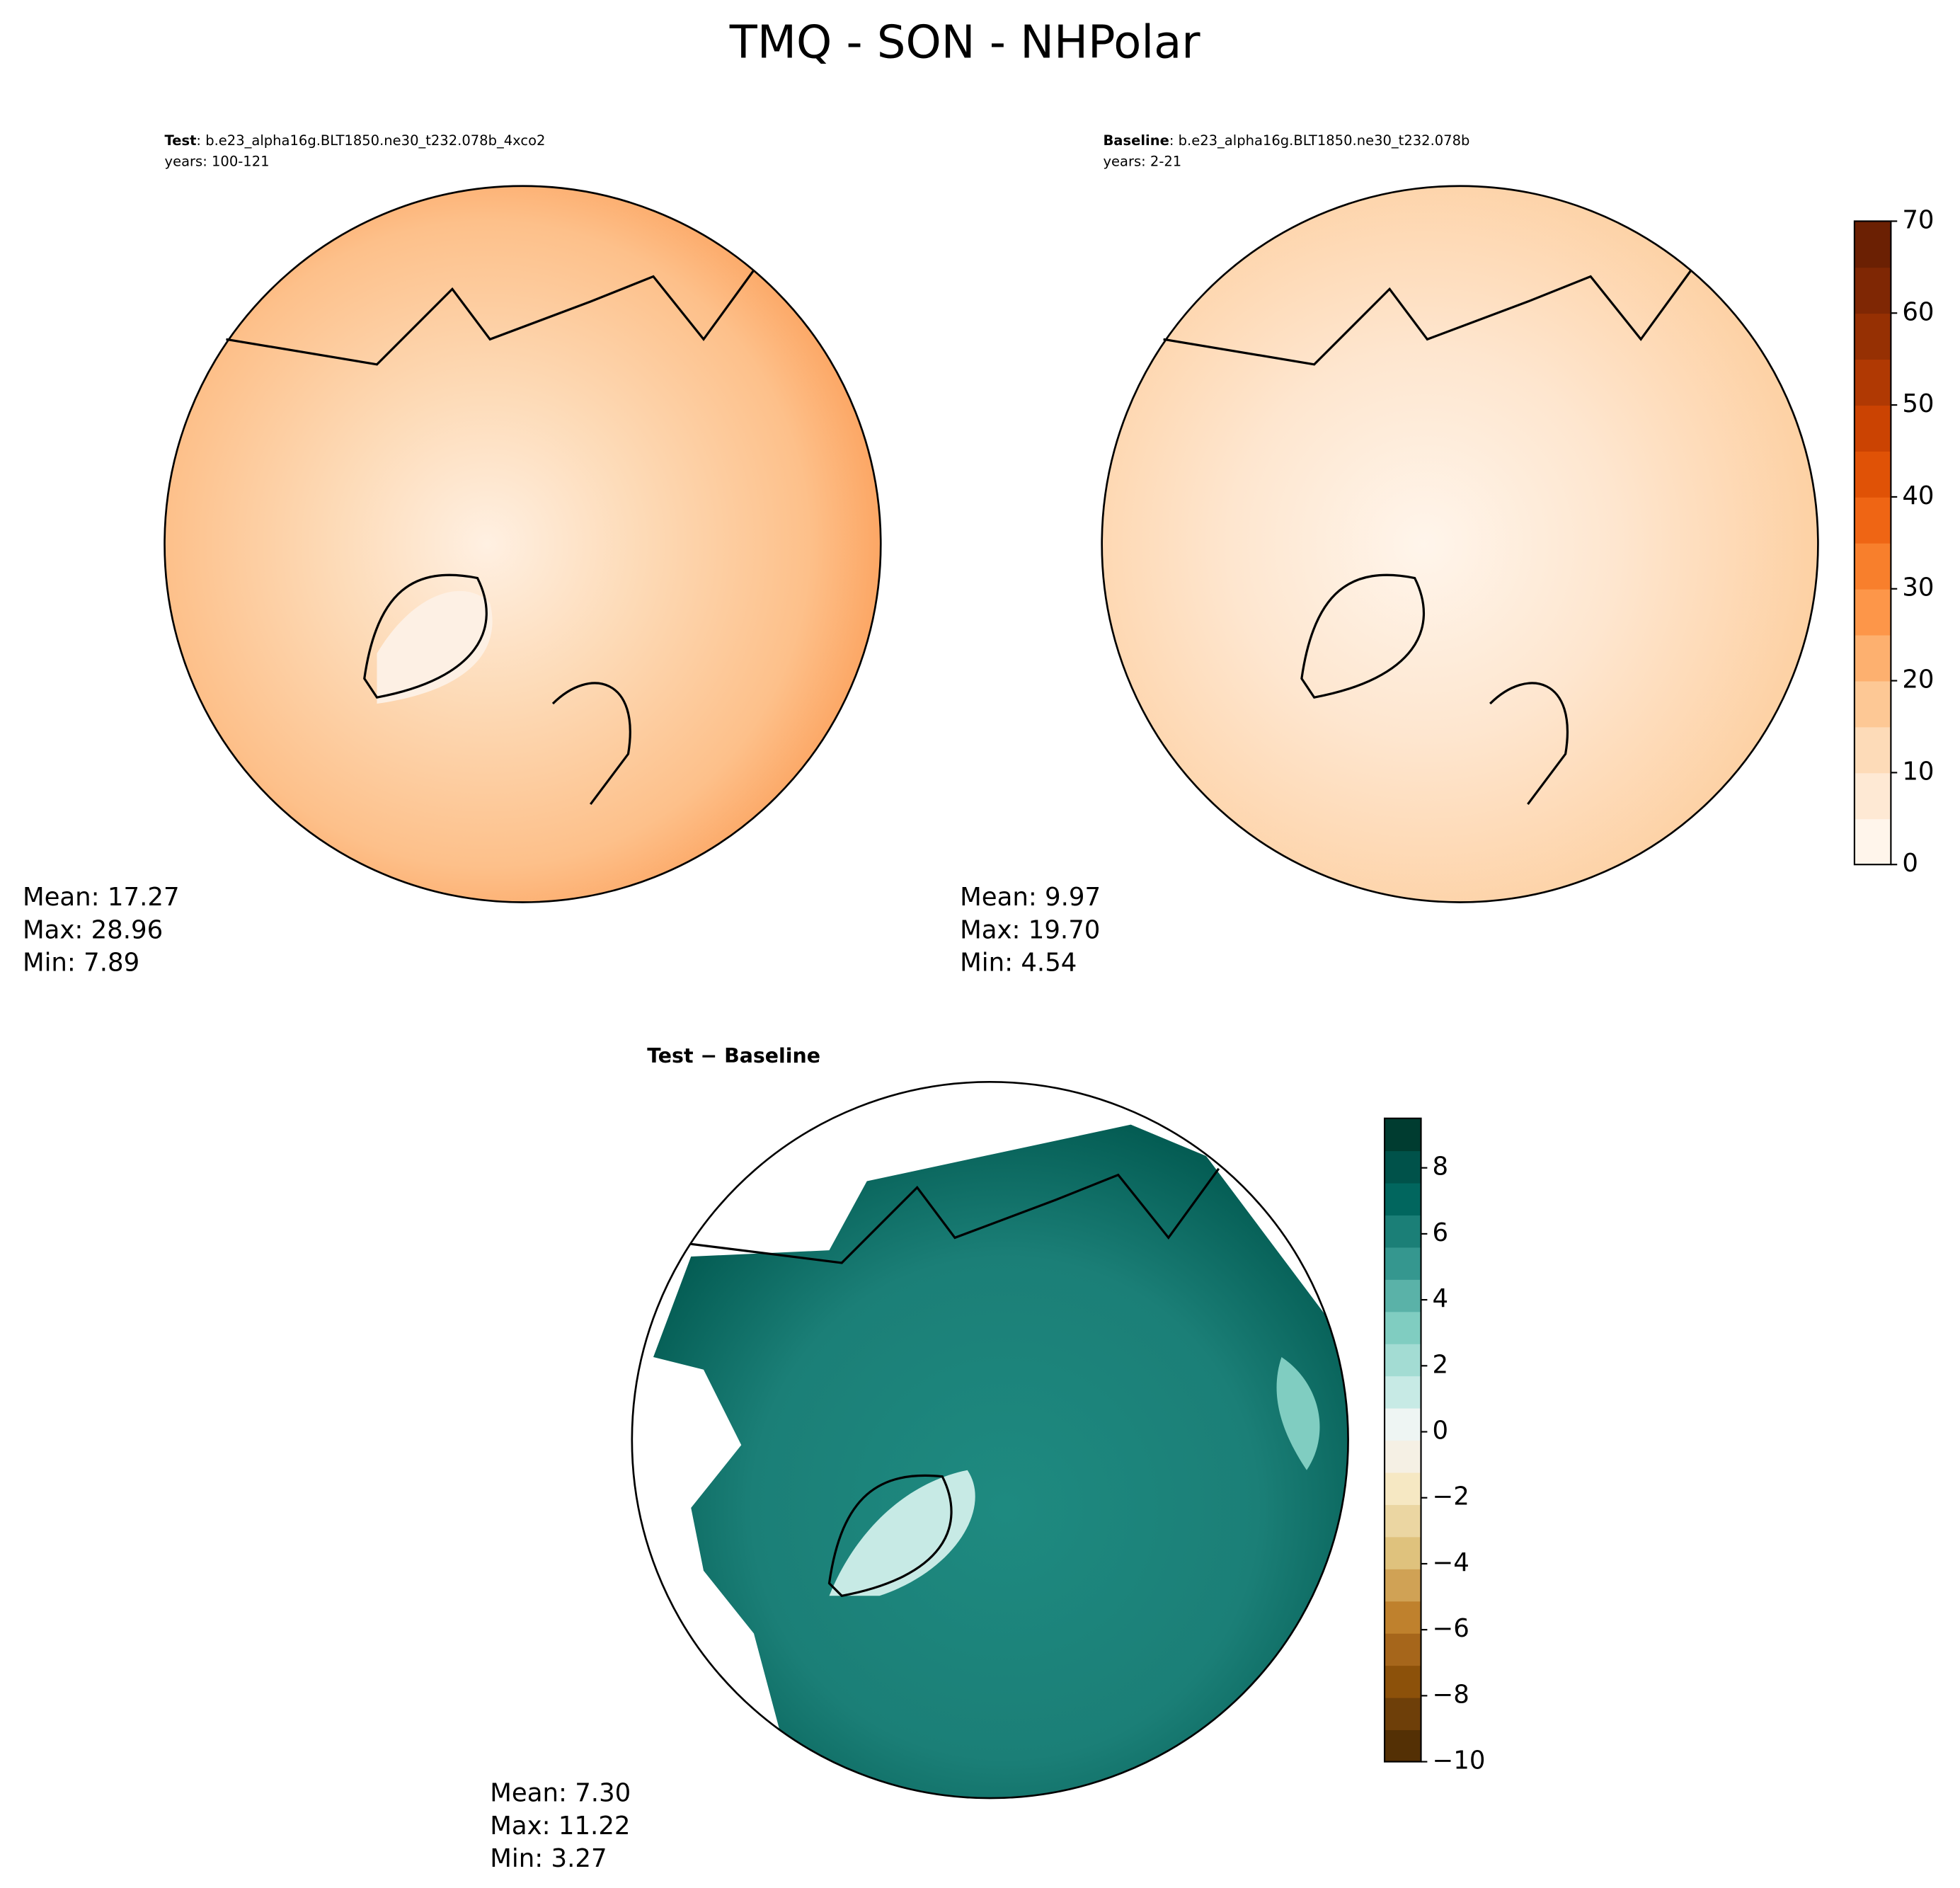 Image resolution: width=1960 pixels, height=1888 pixels. What do you see at coordinates (1018, 963) in the screenshot?
I see `stat: Min: 4.54` at bounding box center [1018, 963].